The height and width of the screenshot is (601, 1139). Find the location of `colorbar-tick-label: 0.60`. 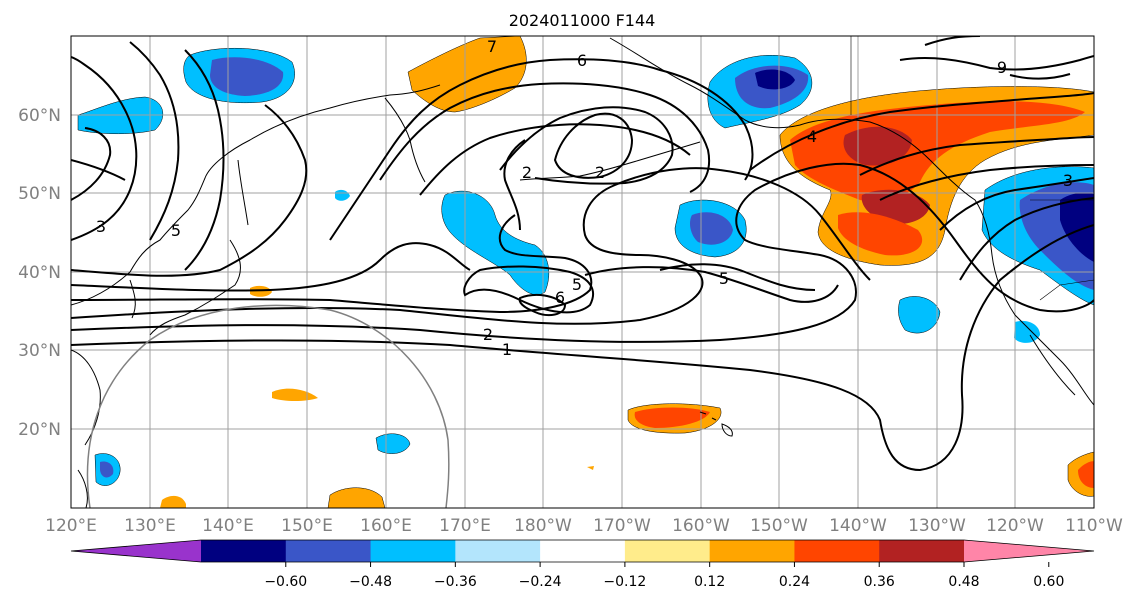

colorbar-tick-label: 0.60 is located at coordinates (1048, 582).